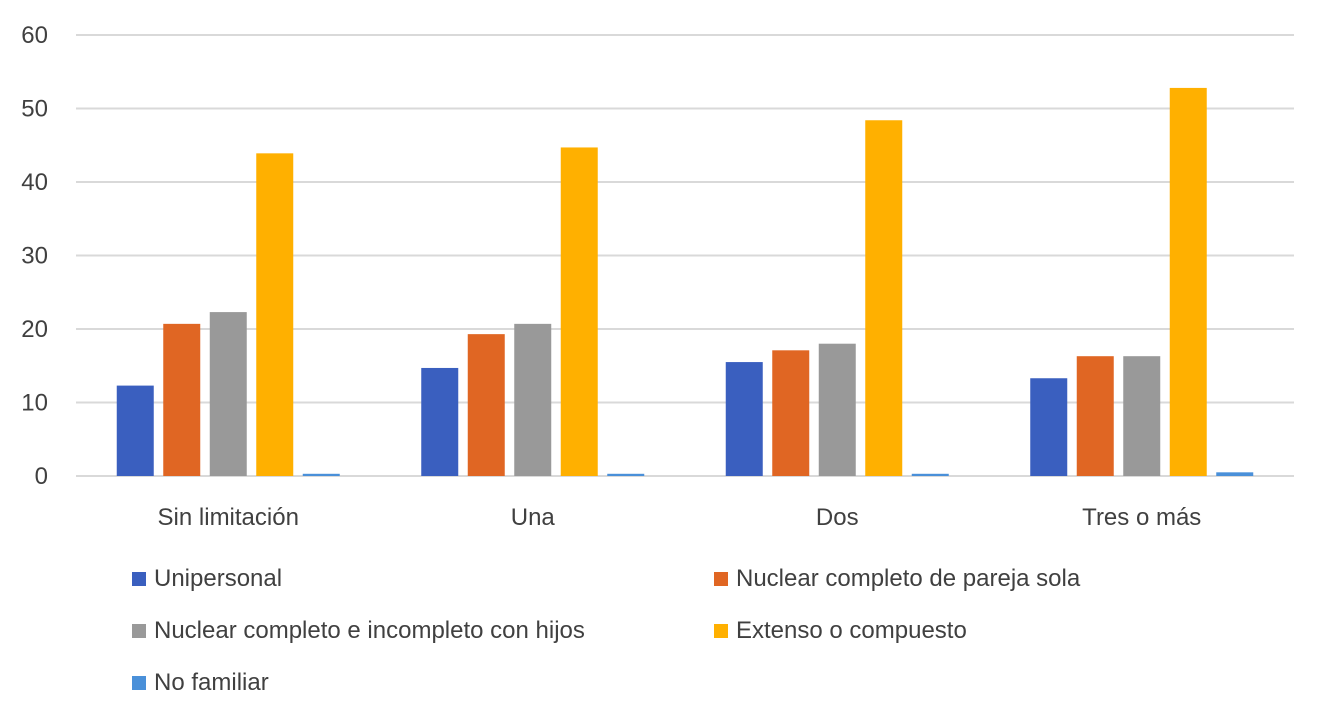  What do you see at coordinates (34, 109) in the screenshot?
I see `y-tick-label: 50` at bounding box center [34, 109].